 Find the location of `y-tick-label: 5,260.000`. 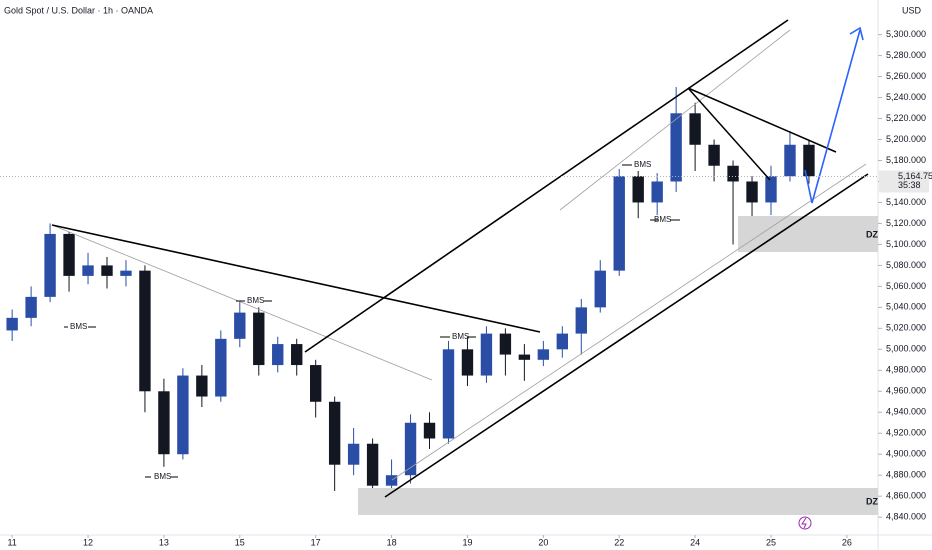

y-tick-label: 5,260.000 is located at coordinates (906, 76).